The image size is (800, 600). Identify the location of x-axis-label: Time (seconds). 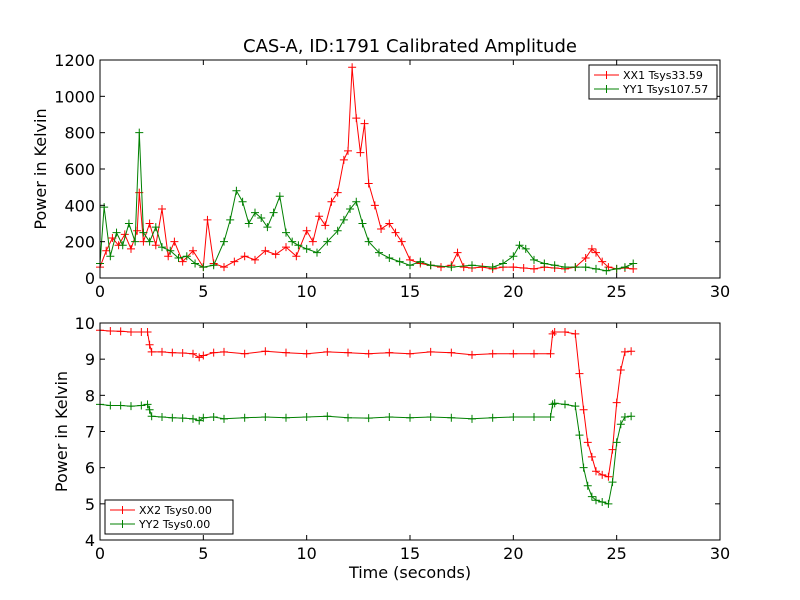
(409, 572).